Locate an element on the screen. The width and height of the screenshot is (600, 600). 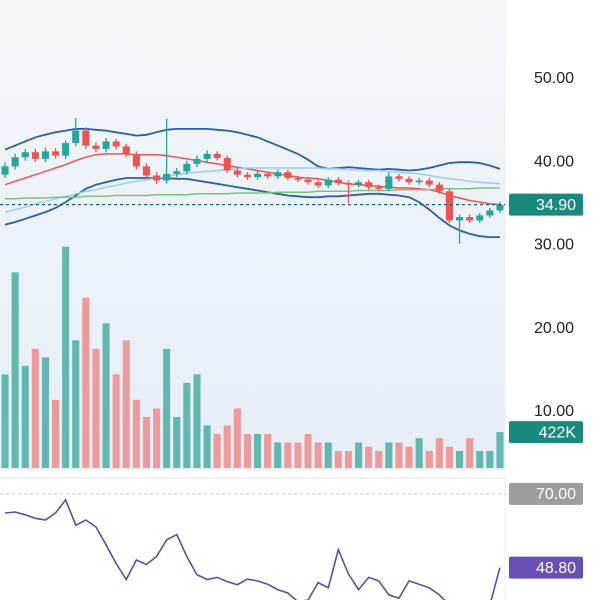
last-rsi-label: 48.80 is located at coordinates (556, 568).